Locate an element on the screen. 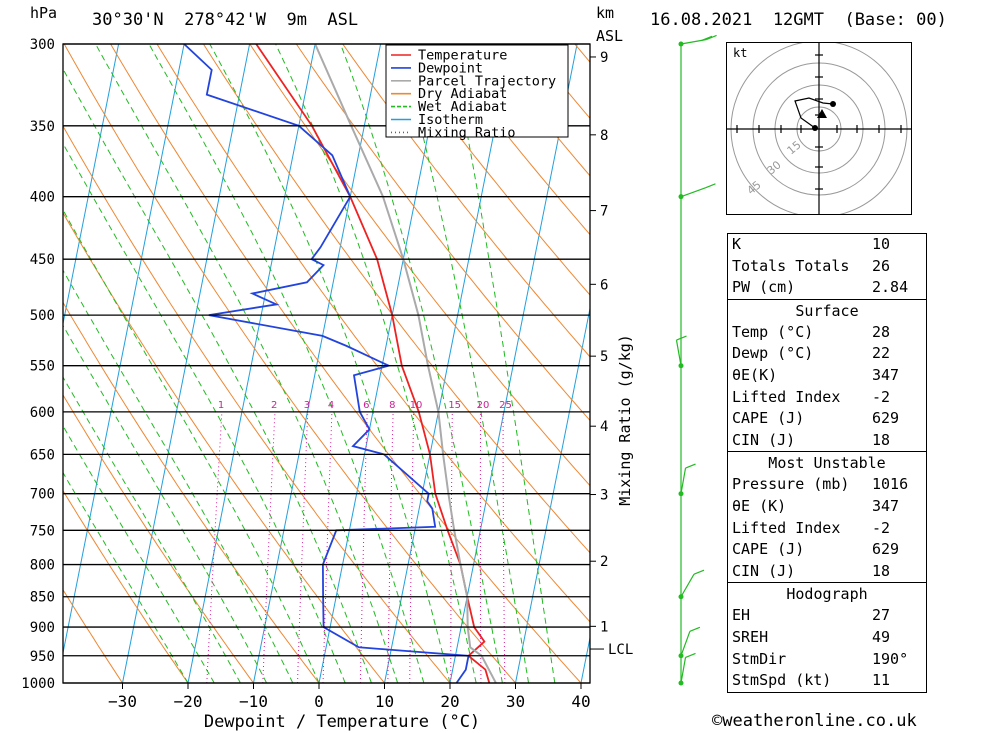  mixing-ratio-axis-label: Mixing Ratio (g/kg) is located at coordinates (625, 420).